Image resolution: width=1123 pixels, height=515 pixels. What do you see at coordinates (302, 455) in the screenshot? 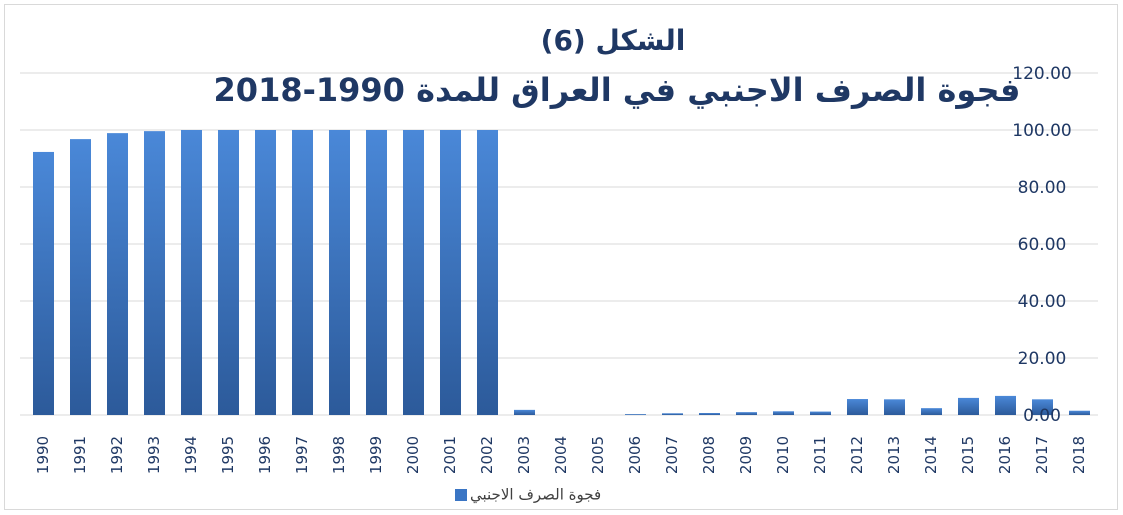
I see `x-tick-label: 1997` at bounding box center [302, 455].